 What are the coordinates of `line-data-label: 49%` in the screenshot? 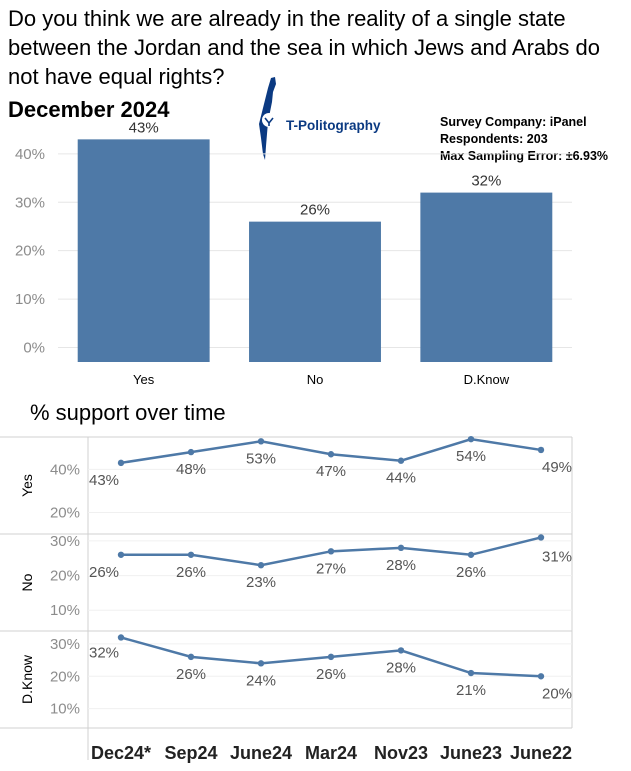 It's located at (557, 467).